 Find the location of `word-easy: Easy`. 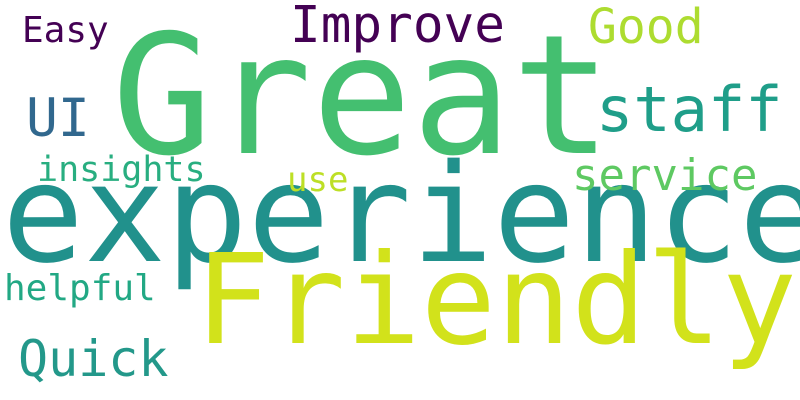

word-easy: Easy is located at coordinates (65, 30).